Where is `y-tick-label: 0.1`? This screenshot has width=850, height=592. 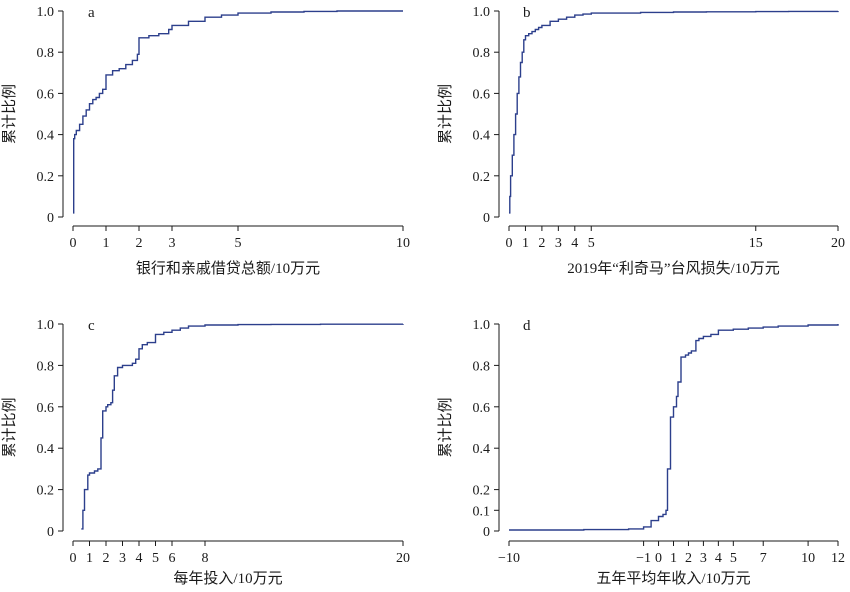
y-tick-label: 0.1 is located at coordinates (482, 511).